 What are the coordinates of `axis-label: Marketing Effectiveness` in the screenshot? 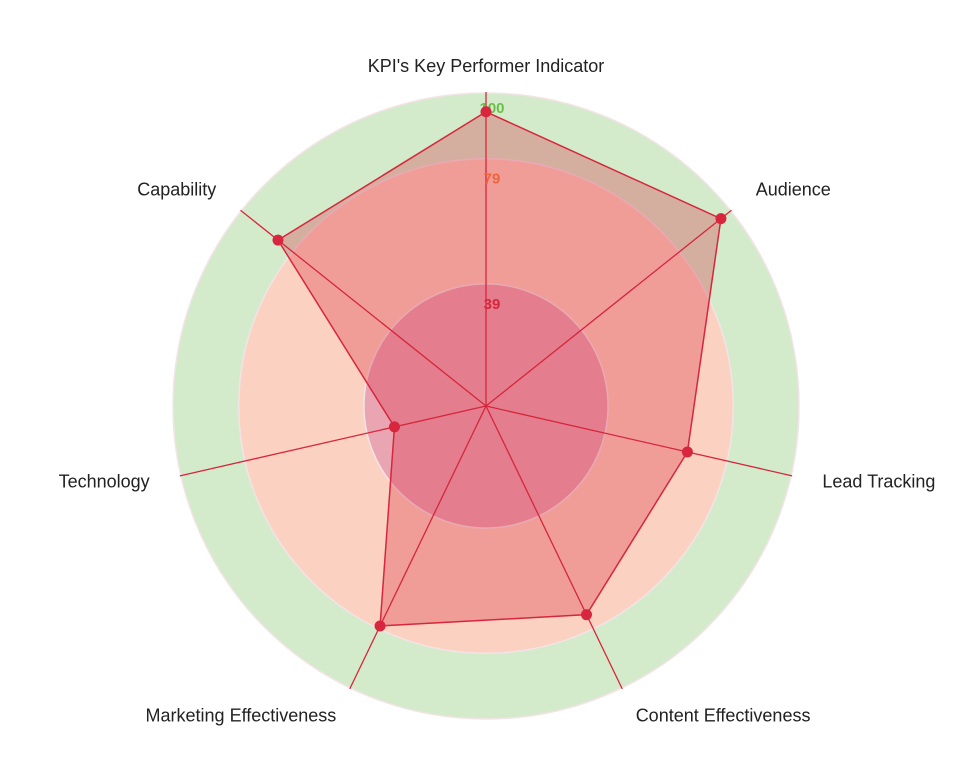 It's located at (241, 716).